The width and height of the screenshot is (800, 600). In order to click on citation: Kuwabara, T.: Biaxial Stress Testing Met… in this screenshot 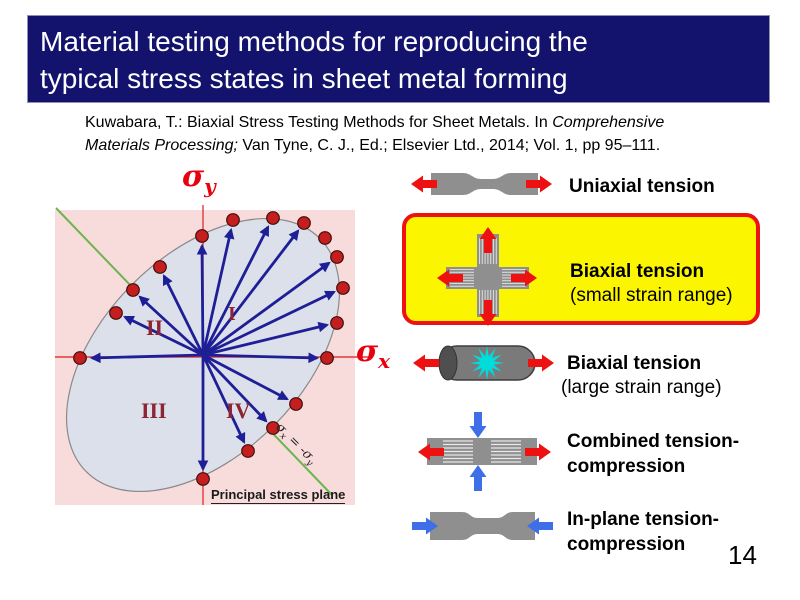, I will do `click(430, 134)`.